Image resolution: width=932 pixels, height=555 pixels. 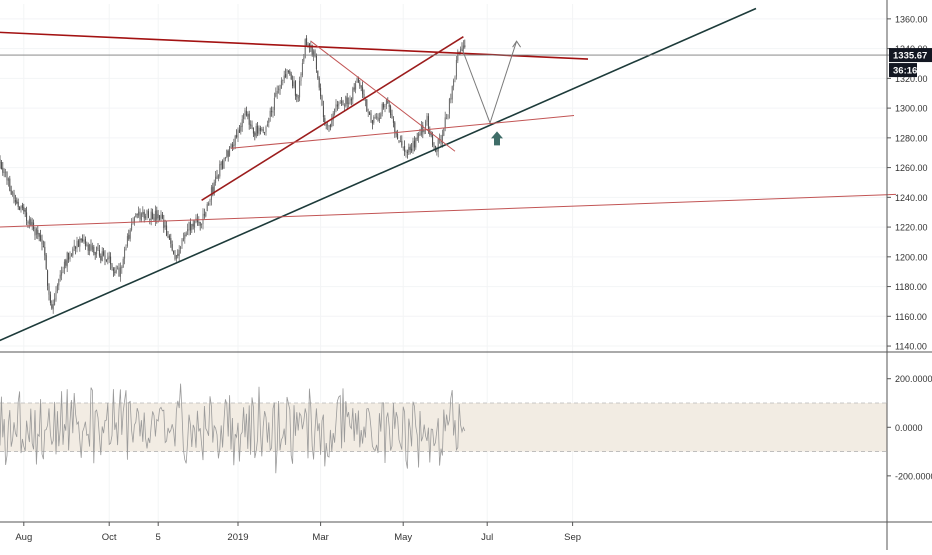 I want to click on time-tick-label: Sep, so click(x=572, y=537).